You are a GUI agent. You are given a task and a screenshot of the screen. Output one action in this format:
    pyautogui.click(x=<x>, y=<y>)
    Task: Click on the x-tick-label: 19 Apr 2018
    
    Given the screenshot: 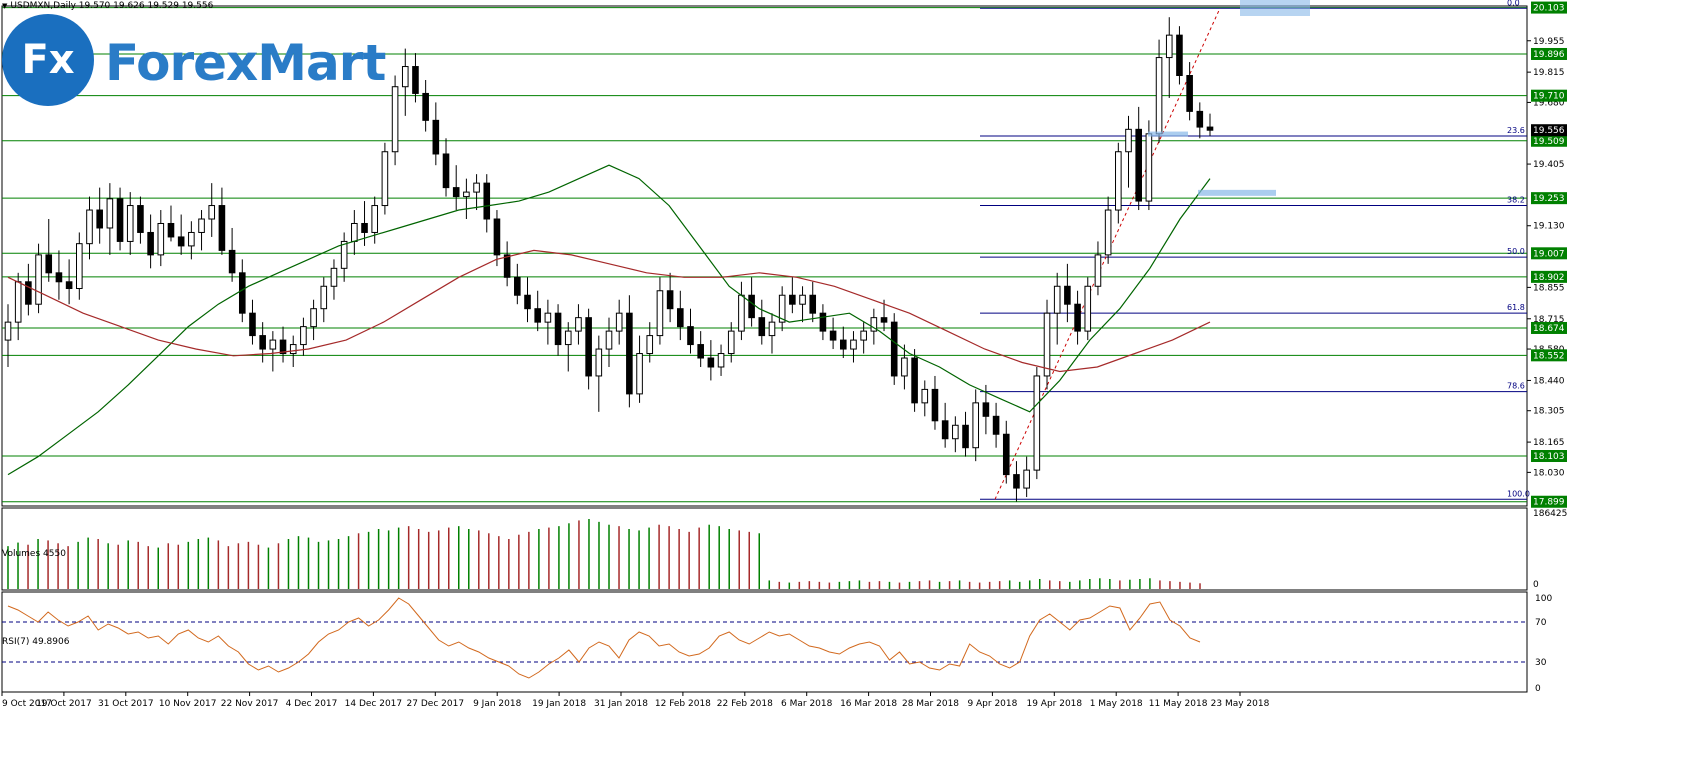 What is the action you would take?
    pyautogui.click(x=1054, y=704)
    